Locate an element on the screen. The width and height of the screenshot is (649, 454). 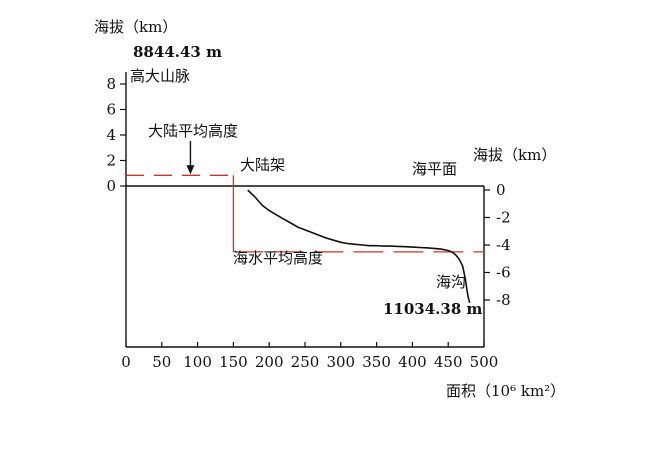
right-axis-title: 海拔（km） is located at coordinates (514, 155).